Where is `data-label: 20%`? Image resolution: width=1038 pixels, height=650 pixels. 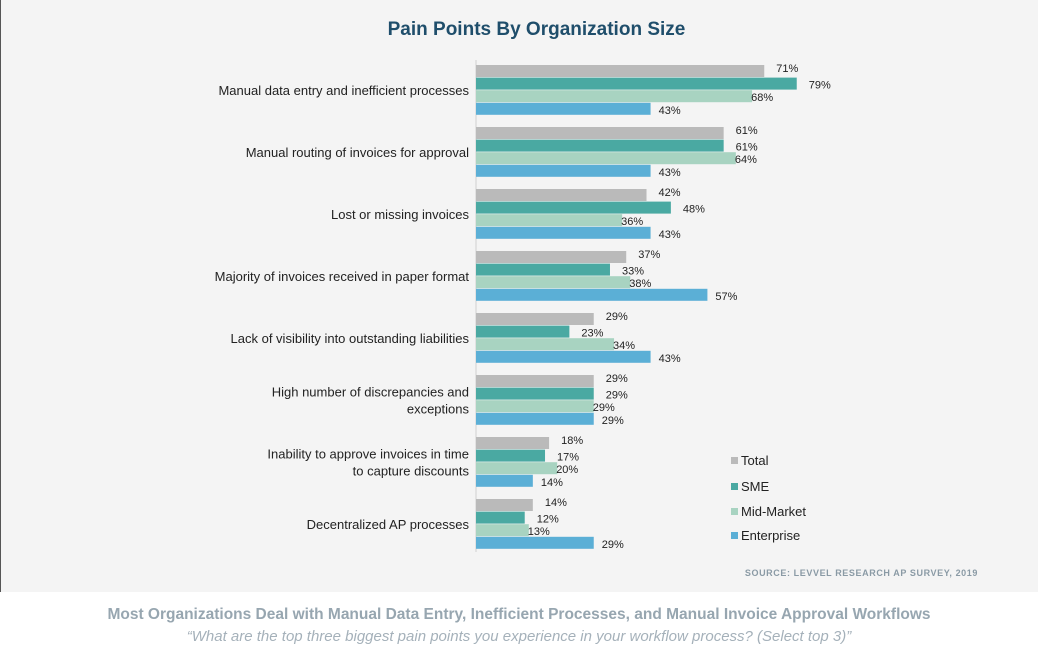
data-label: 20% is located at coordinates (567, 470).